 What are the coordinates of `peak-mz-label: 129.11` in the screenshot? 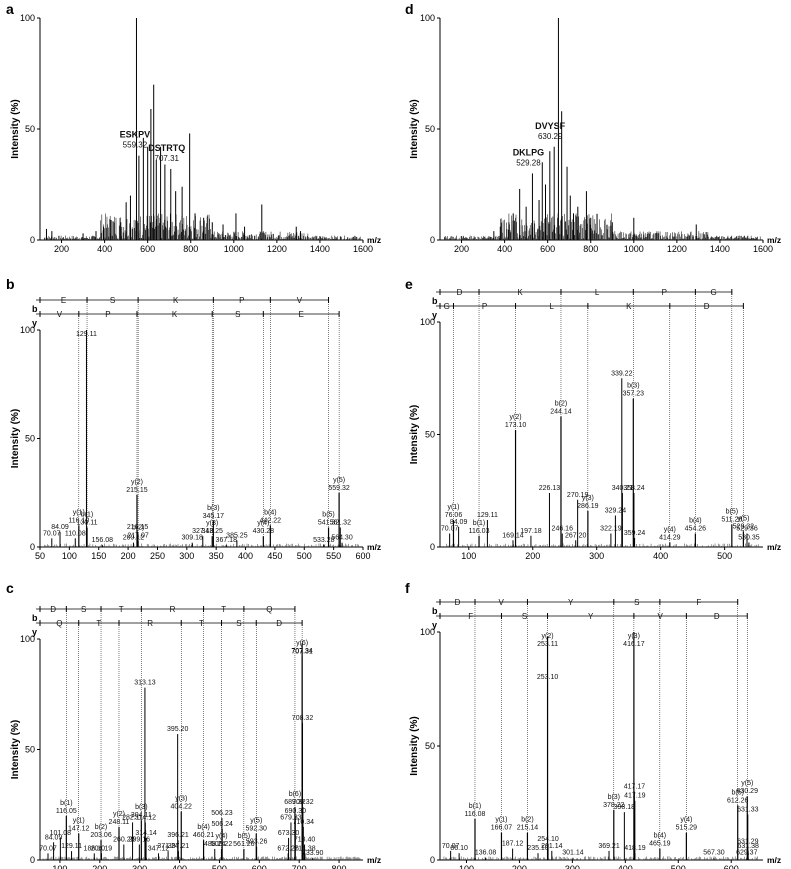 It's located at (71, 846).